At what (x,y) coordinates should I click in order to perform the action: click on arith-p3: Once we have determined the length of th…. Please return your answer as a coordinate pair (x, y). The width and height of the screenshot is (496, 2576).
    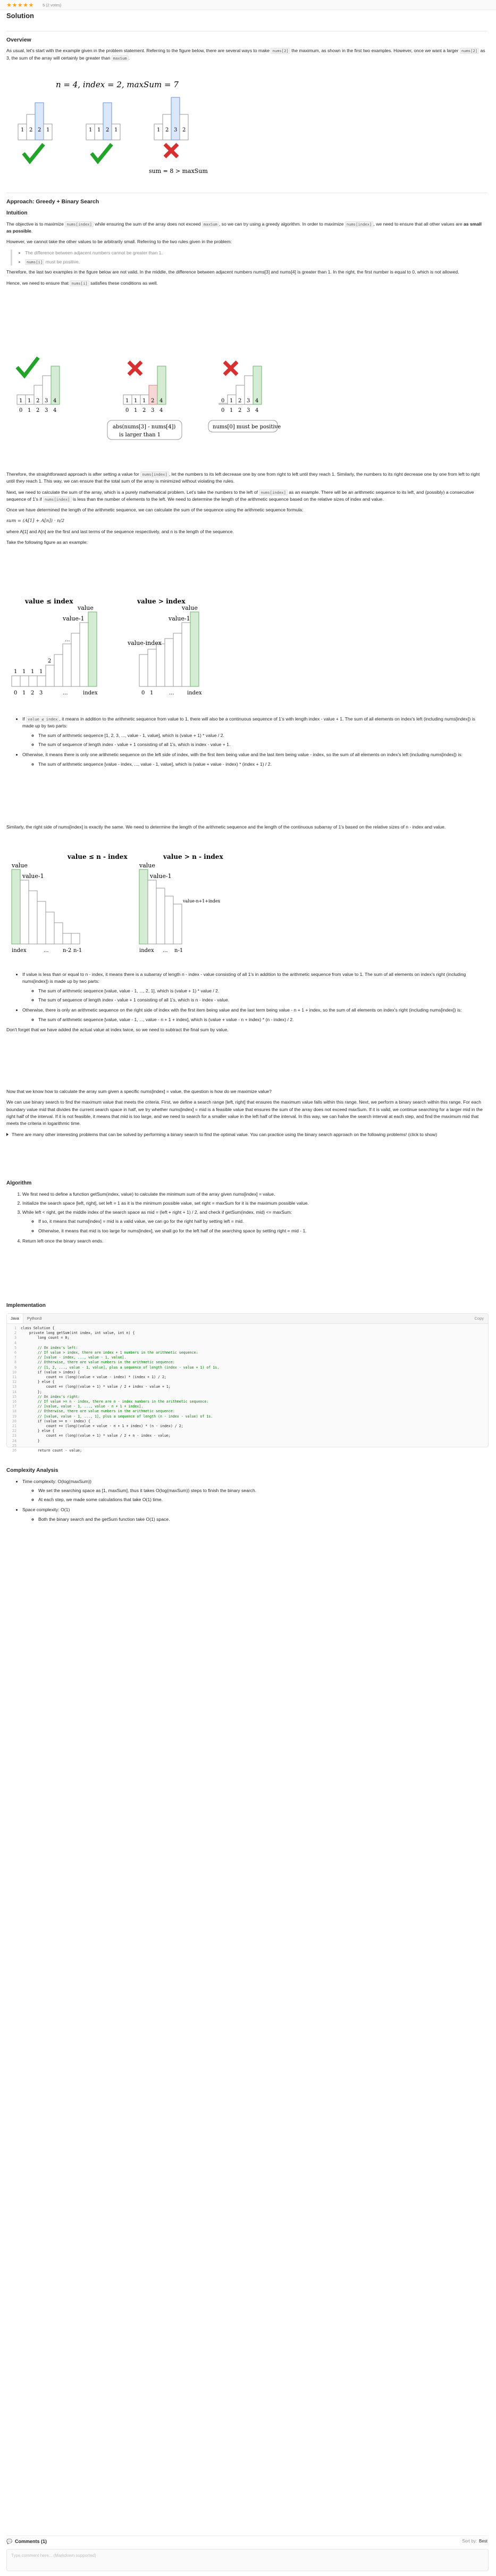
    Looking at the image, I should click on (155, 510).